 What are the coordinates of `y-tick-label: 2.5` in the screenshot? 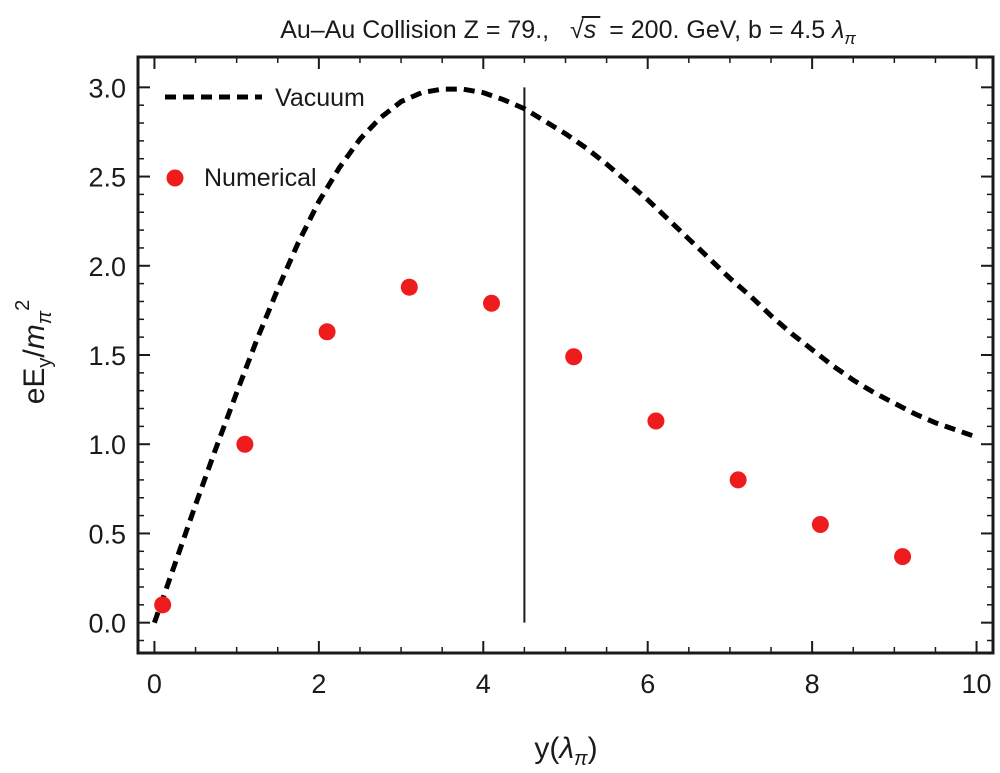 It's located at (107, 178).